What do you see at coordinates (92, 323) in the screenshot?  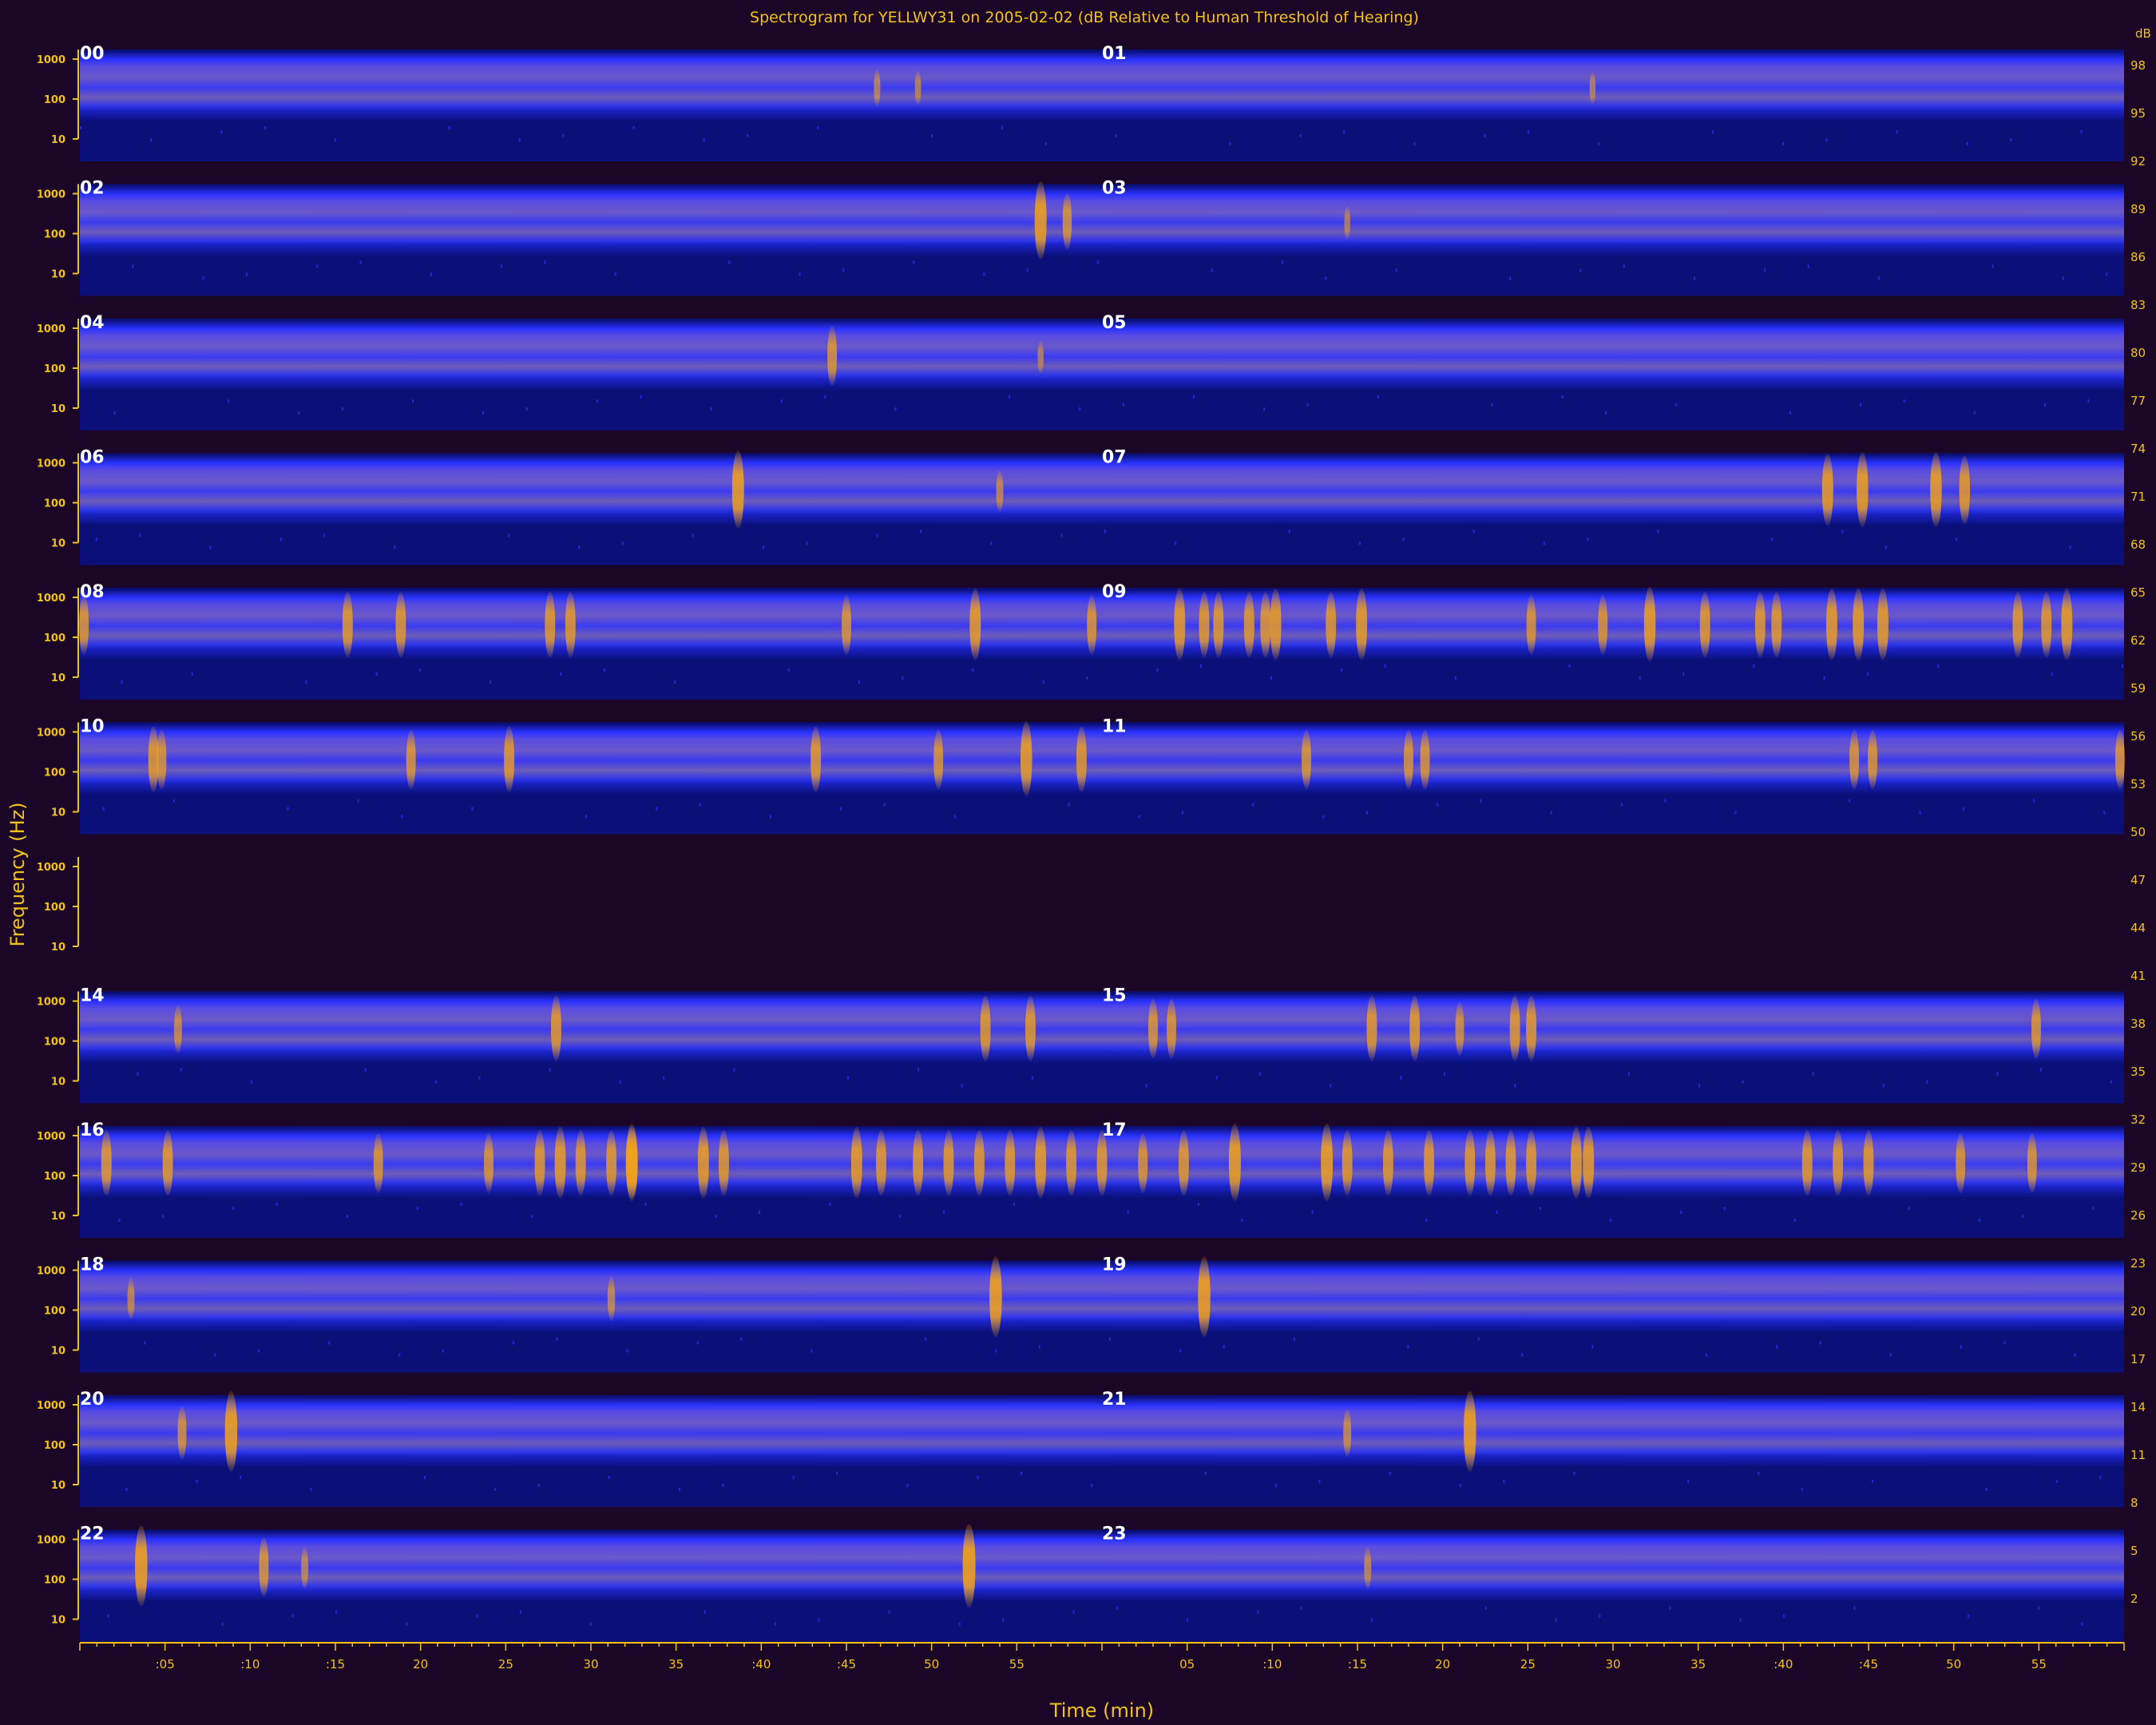 I see `hour-label: 04` at bounding box center [92, 323].